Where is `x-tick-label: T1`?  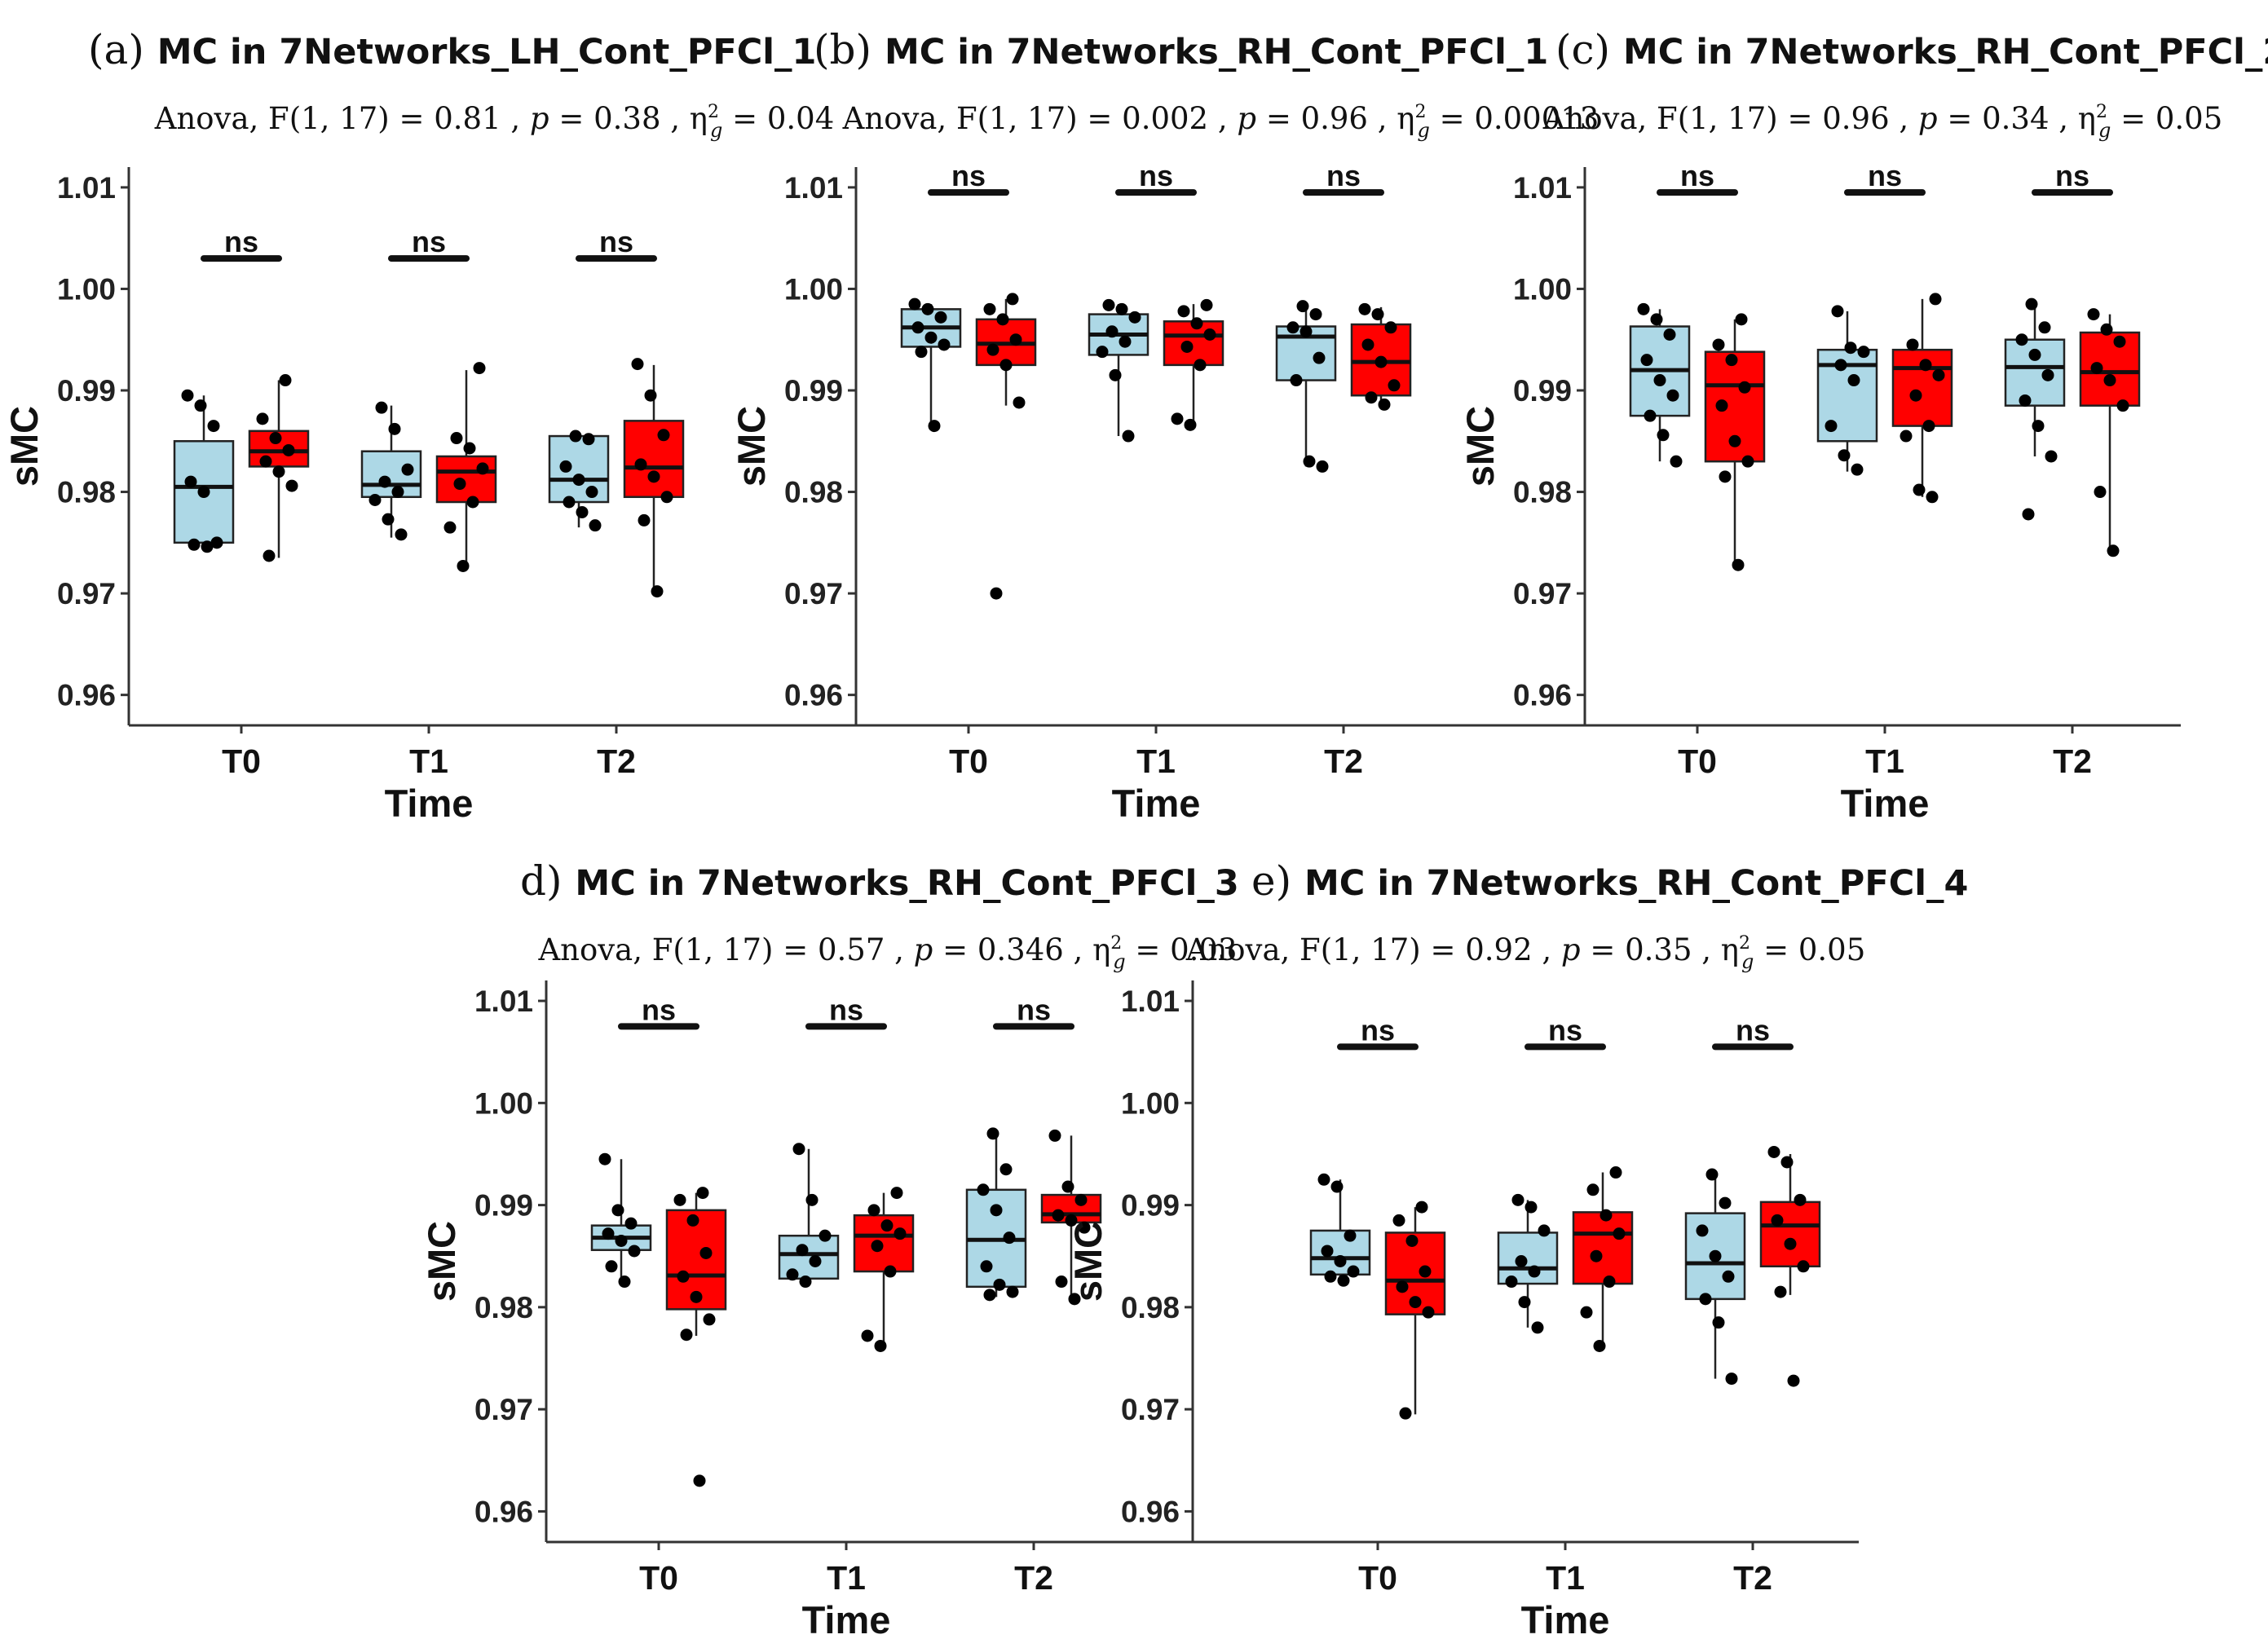
x-tick-label: T1 is located at coordinates (1884, 761).